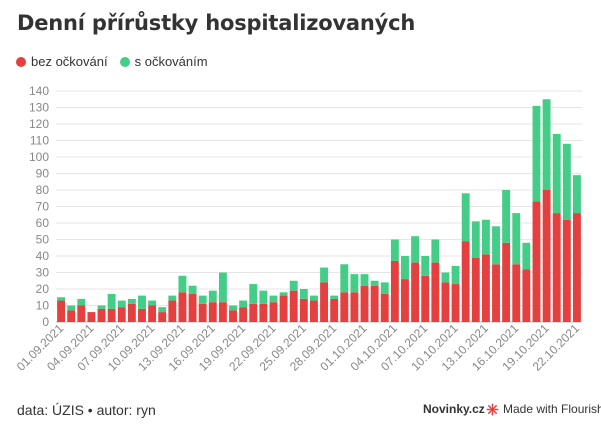  I want to click on y-tick-label: 60, so click(43, 223).